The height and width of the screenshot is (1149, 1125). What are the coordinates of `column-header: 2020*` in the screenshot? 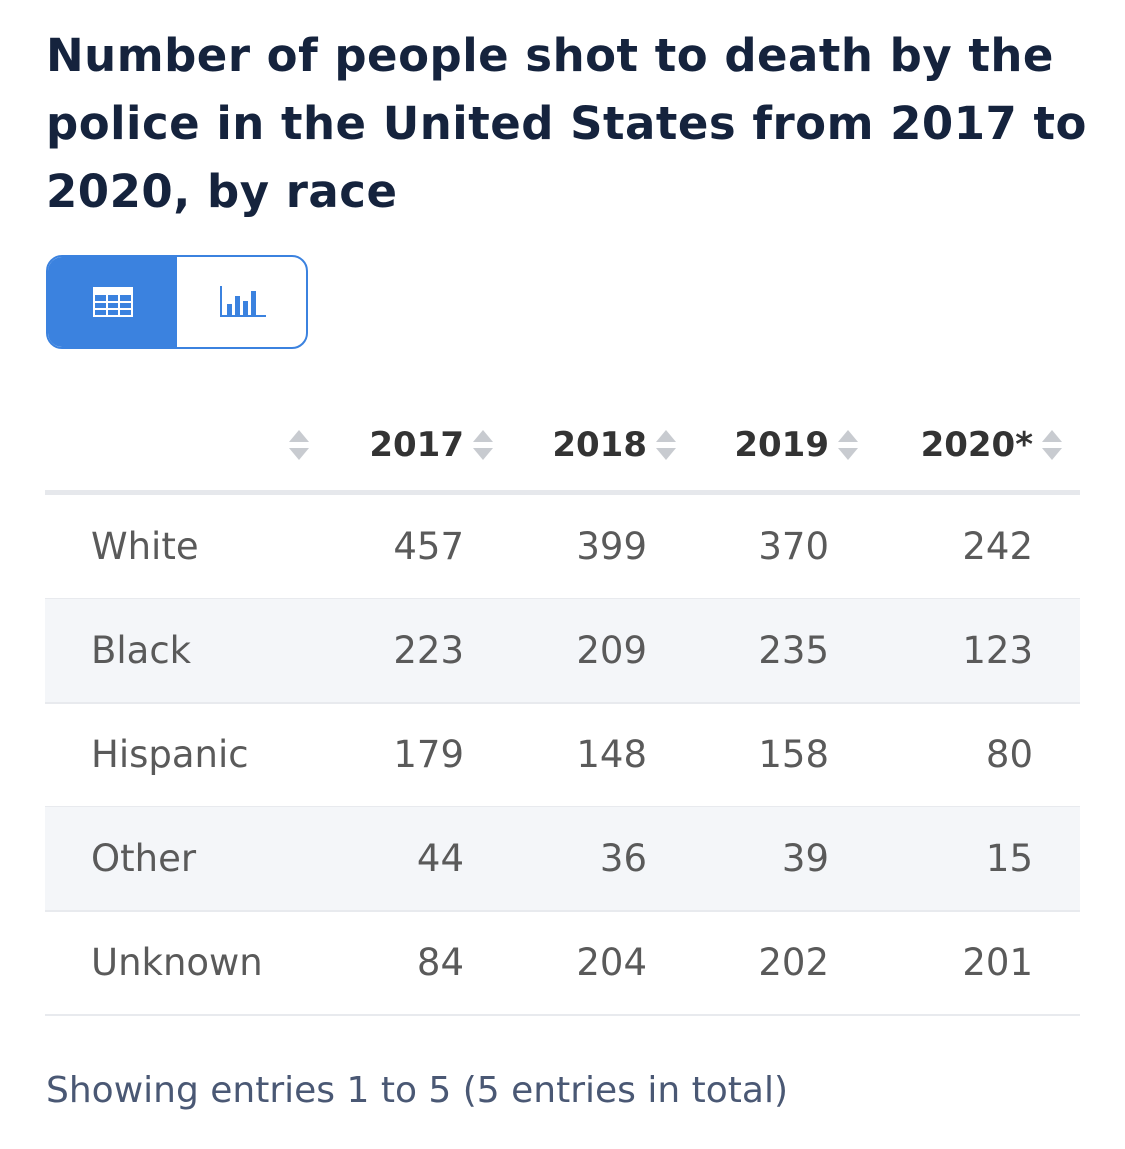 It's located at (976, 445).